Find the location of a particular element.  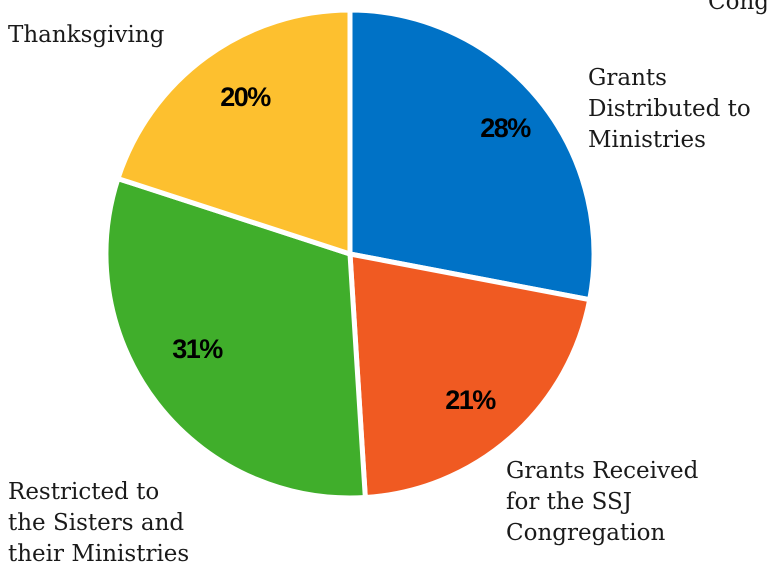

percent-label: 28% is located at coordinates (505, 128).